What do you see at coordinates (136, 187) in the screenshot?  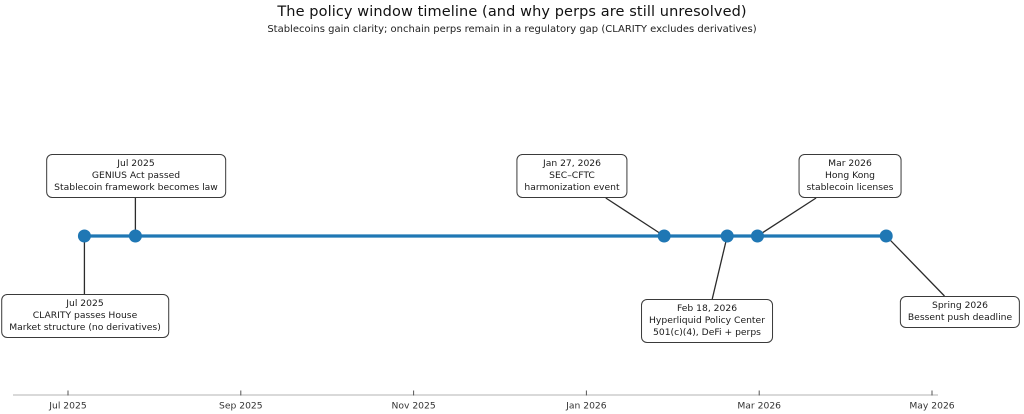 I see `event-annotation-line: Stablecoin framework becomes law` at bounding box center [136, 187].